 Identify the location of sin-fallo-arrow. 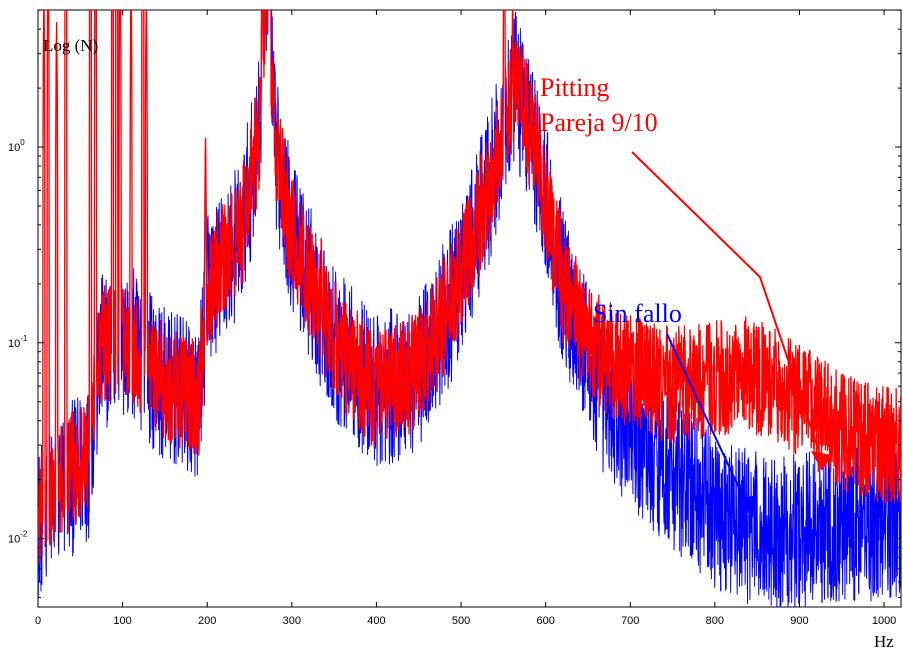
(711, 425).